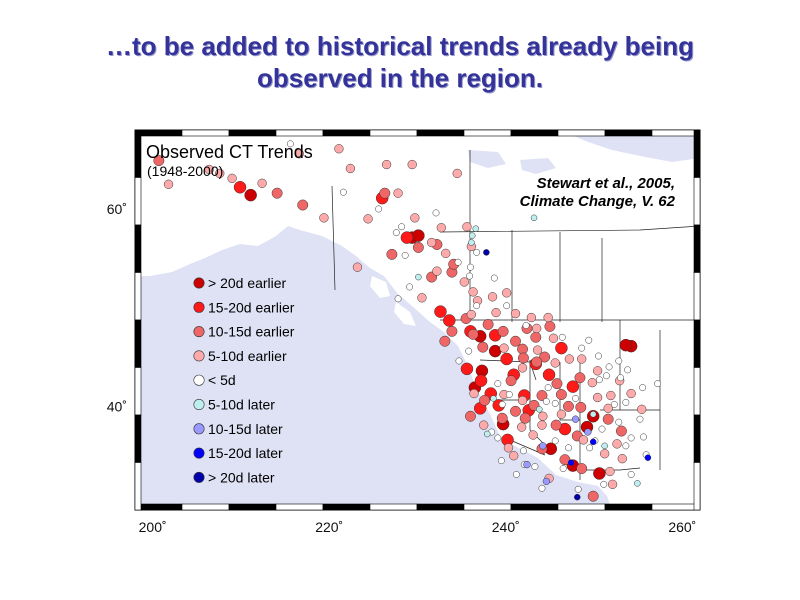  I want to click on legend-label: > 20d earlier, so click(247, 283).